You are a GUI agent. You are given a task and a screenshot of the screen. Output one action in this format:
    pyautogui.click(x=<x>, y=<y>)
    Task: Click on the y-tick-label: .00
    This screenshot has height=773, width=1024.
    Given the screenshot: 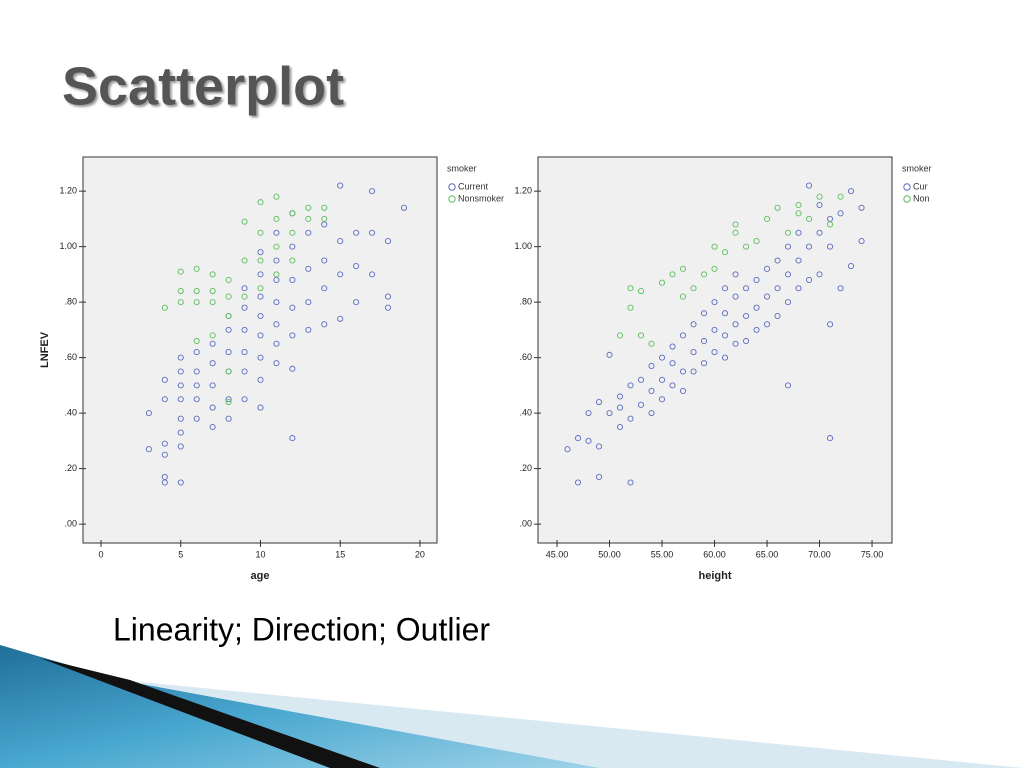 What is the action you would take?
    pyautogui.click(x=525, y=524)
    